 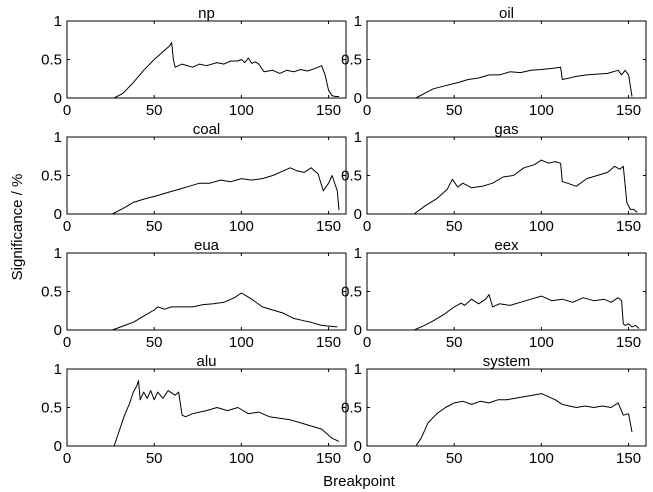 I want to click on series-line-coal, so click(x=226, y=191).